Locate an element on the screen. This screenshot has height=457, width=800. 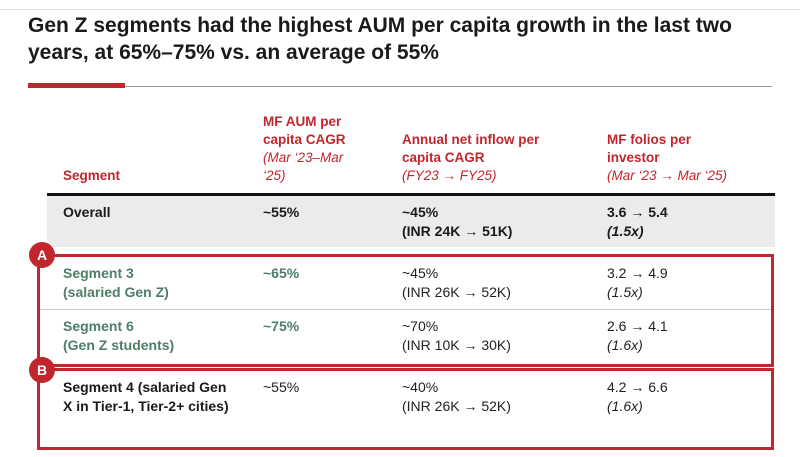
segment4-folios-multiplier: (1.6x) is located at coordinates (625, 406).